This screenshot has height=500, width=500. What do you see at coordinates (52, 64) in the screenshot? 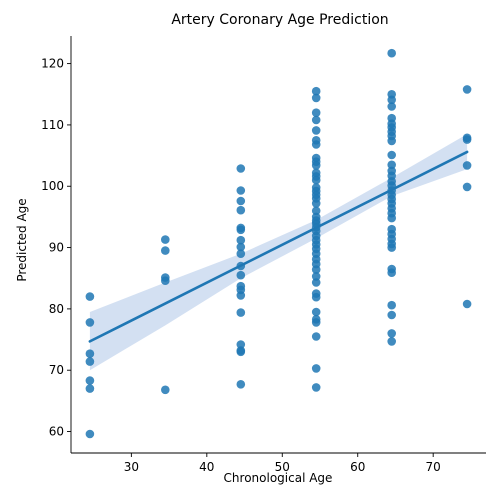
I see `y-tick-label: 120` at bounding box center [52, 64].